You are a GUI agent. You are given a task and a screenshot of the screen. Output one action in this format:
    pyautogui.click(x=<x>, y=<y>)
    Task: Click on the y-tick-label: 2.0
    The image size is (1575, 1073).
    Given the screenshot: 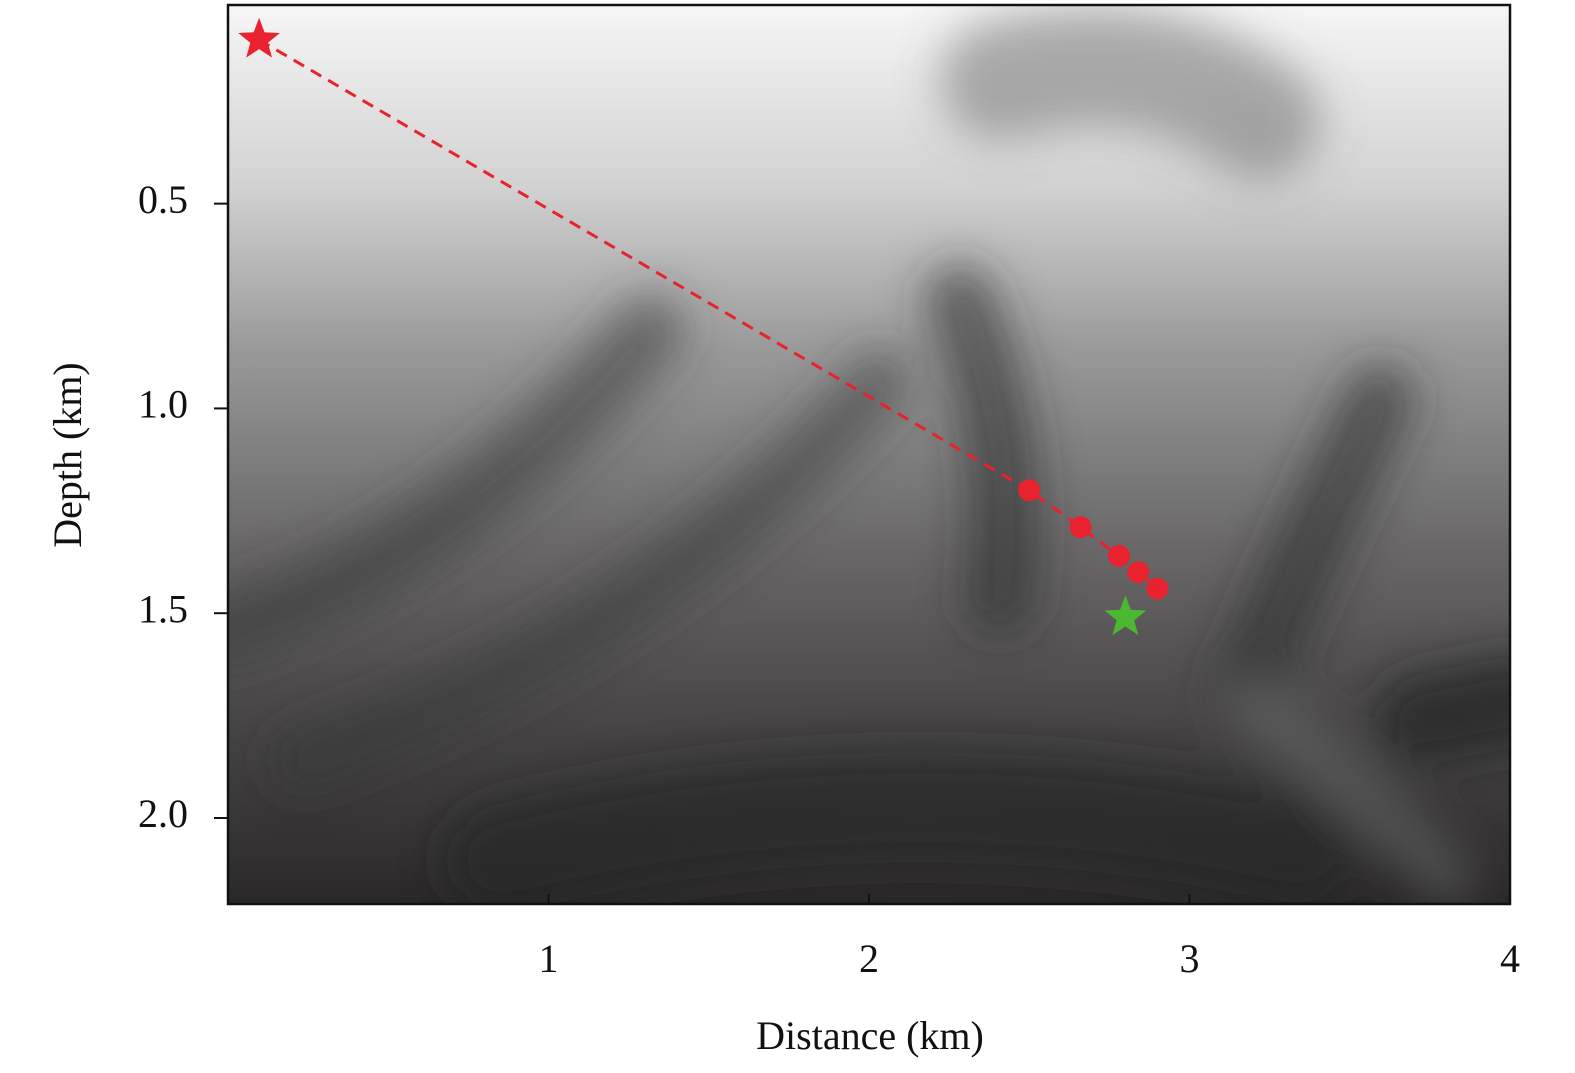 What is the action you would take?
    pyautogui.click(x=163, y=813)
    